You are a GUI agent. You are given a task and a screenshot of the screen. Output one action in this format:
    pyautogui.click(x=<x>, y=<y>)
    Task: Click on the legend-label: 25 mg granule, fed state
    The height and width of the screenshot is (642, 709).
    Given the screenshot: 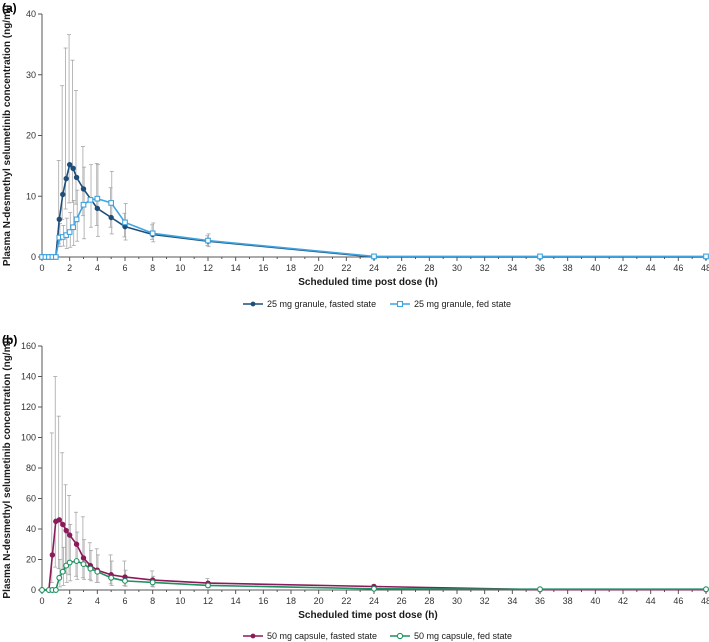 What is the action you would take?
    pyautogui.click(x=462, y=304)
    